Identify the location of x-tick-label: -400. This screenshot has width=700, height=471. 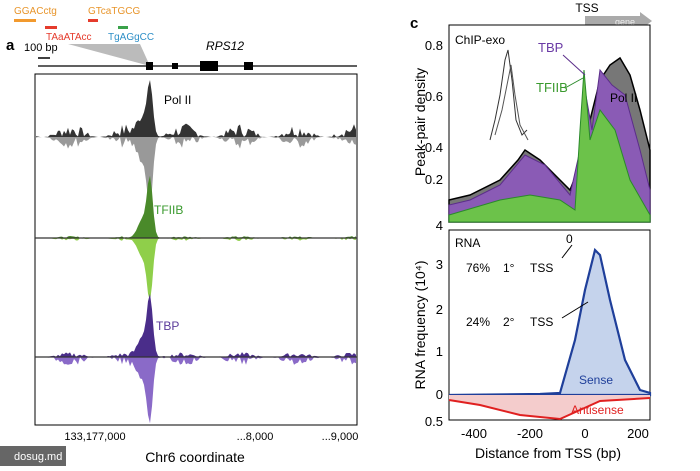
(474, 433).